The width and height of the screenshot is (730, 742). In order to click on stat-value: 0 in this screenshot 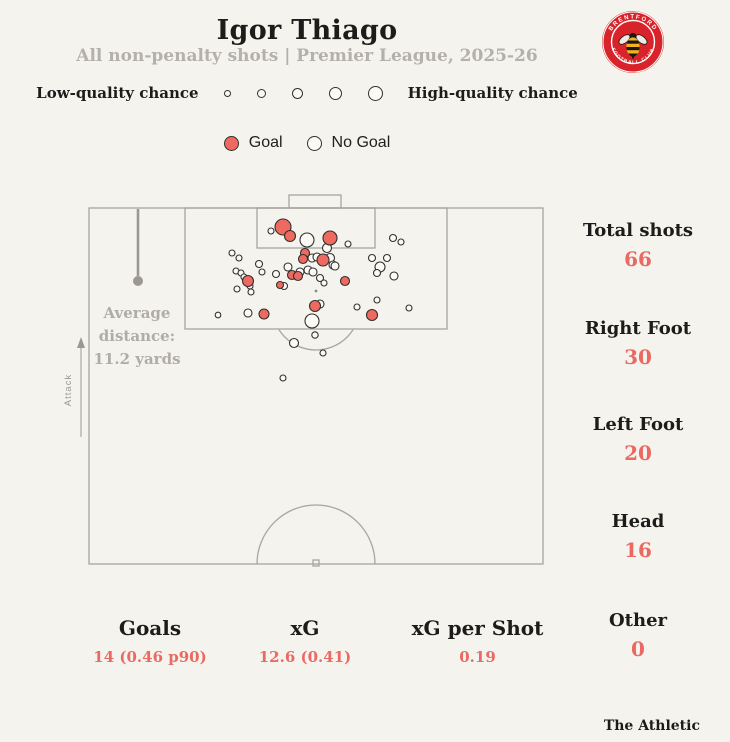, I will do `click(638, 649)`.